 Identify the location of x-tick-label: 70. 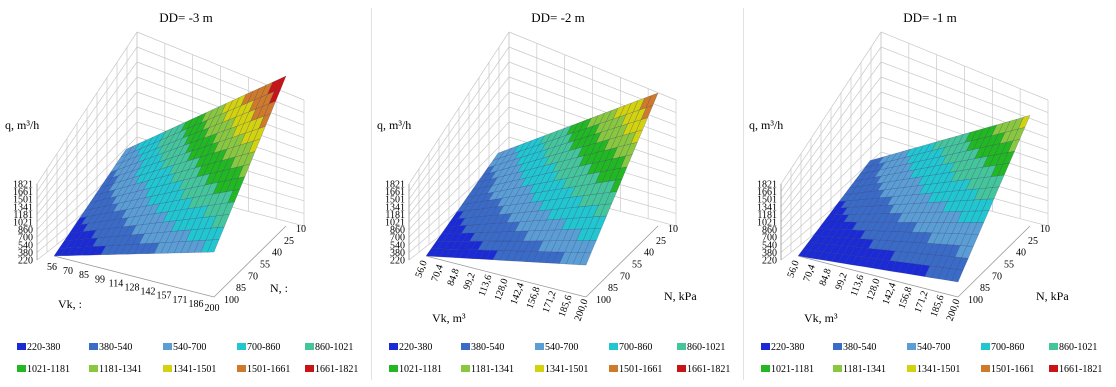
(68, 271).